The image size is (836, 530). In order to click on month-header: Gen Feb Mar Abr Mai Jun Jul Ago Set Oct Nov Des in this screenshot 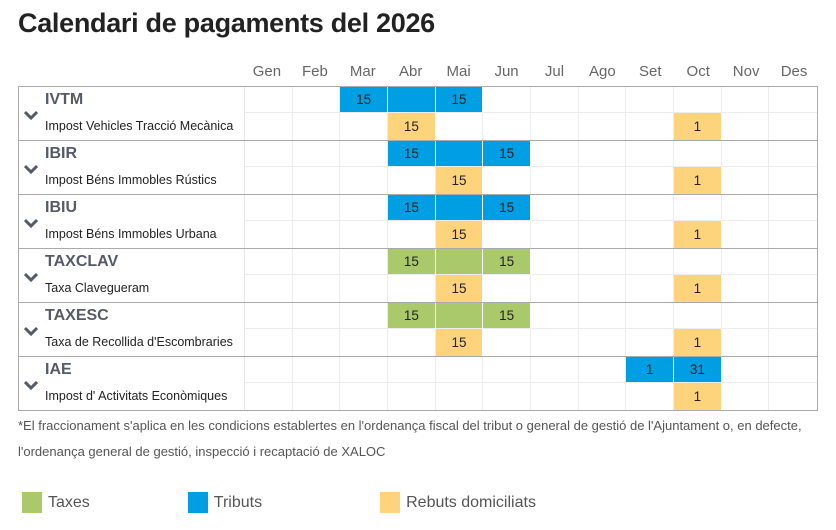, I will do `click(530, 71)`.